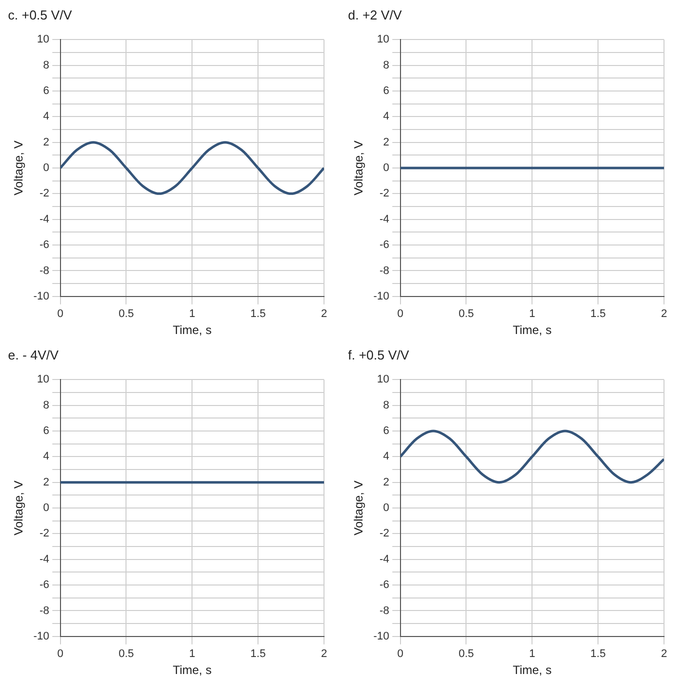  I want to click on chart-title: f. +0.5 V/V, so click(379, 354).